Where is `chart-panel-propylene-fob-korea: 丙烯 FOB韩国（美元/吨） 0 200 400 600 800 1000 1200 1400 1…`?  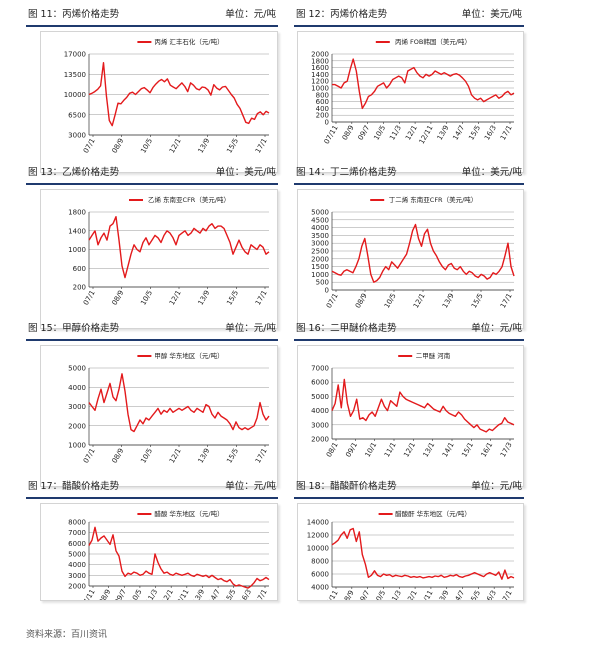 chart-panel-propylene-fob-korea: 丙烯 FOB韩国（美元/吨） 0 200 400 600 800 1000 1200 1400 1… is located at coordinates (410, 102).